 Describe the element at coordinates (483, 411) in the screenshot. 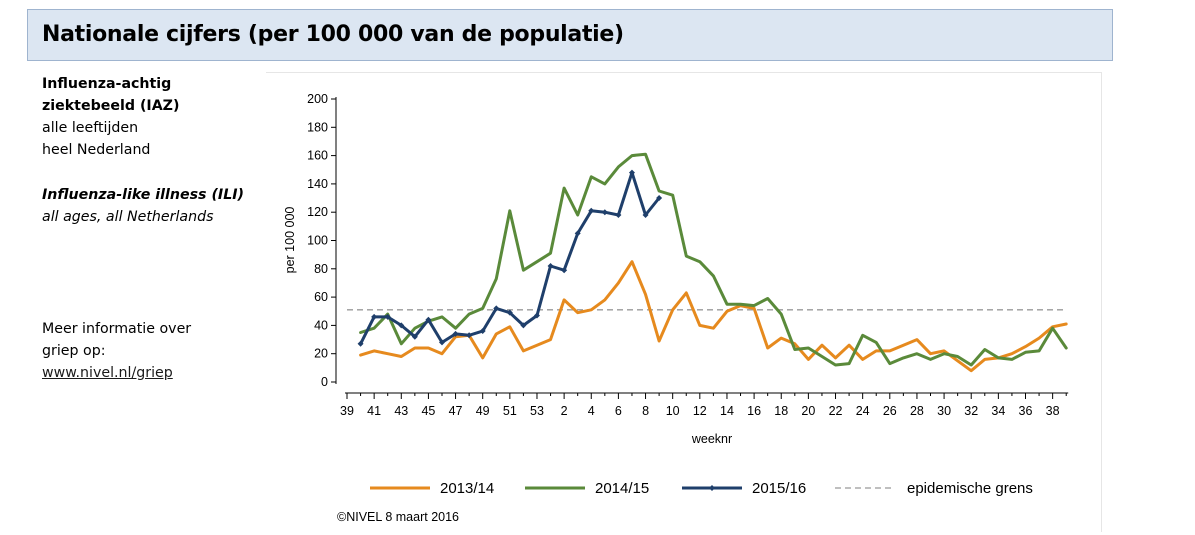

I see `x-tick-label: 49` at that location.